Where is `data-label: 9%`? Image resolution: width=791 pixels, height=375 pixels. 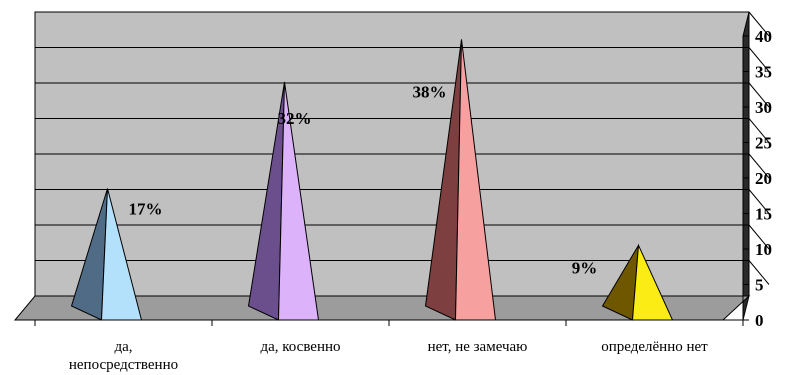 data-label: 9% is located at coordinates (585, 267).